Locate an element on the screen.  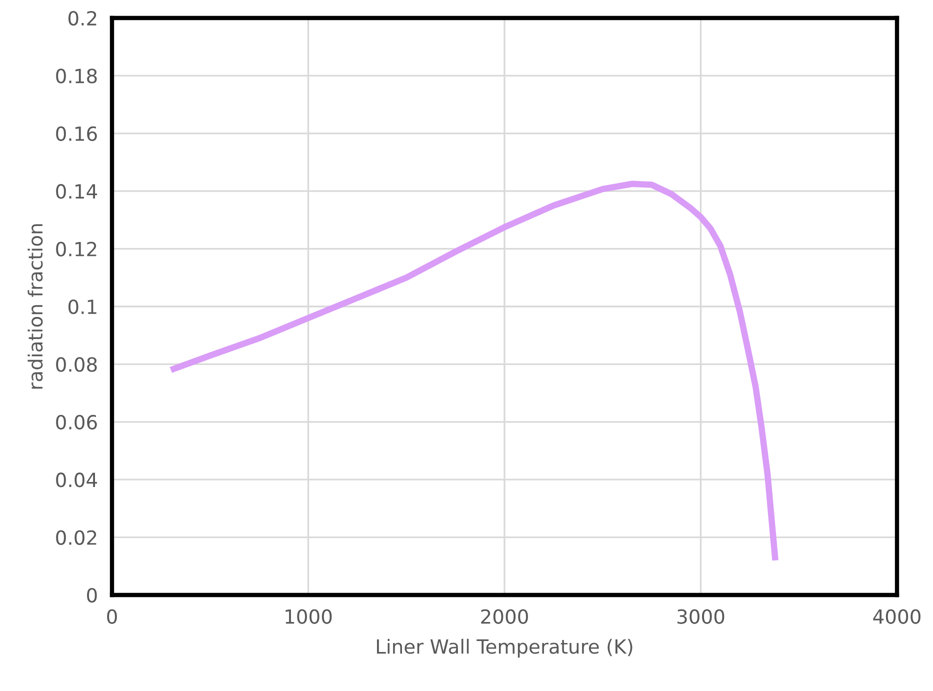
y-tick-label: 0 is located at coordinates (92, 595).